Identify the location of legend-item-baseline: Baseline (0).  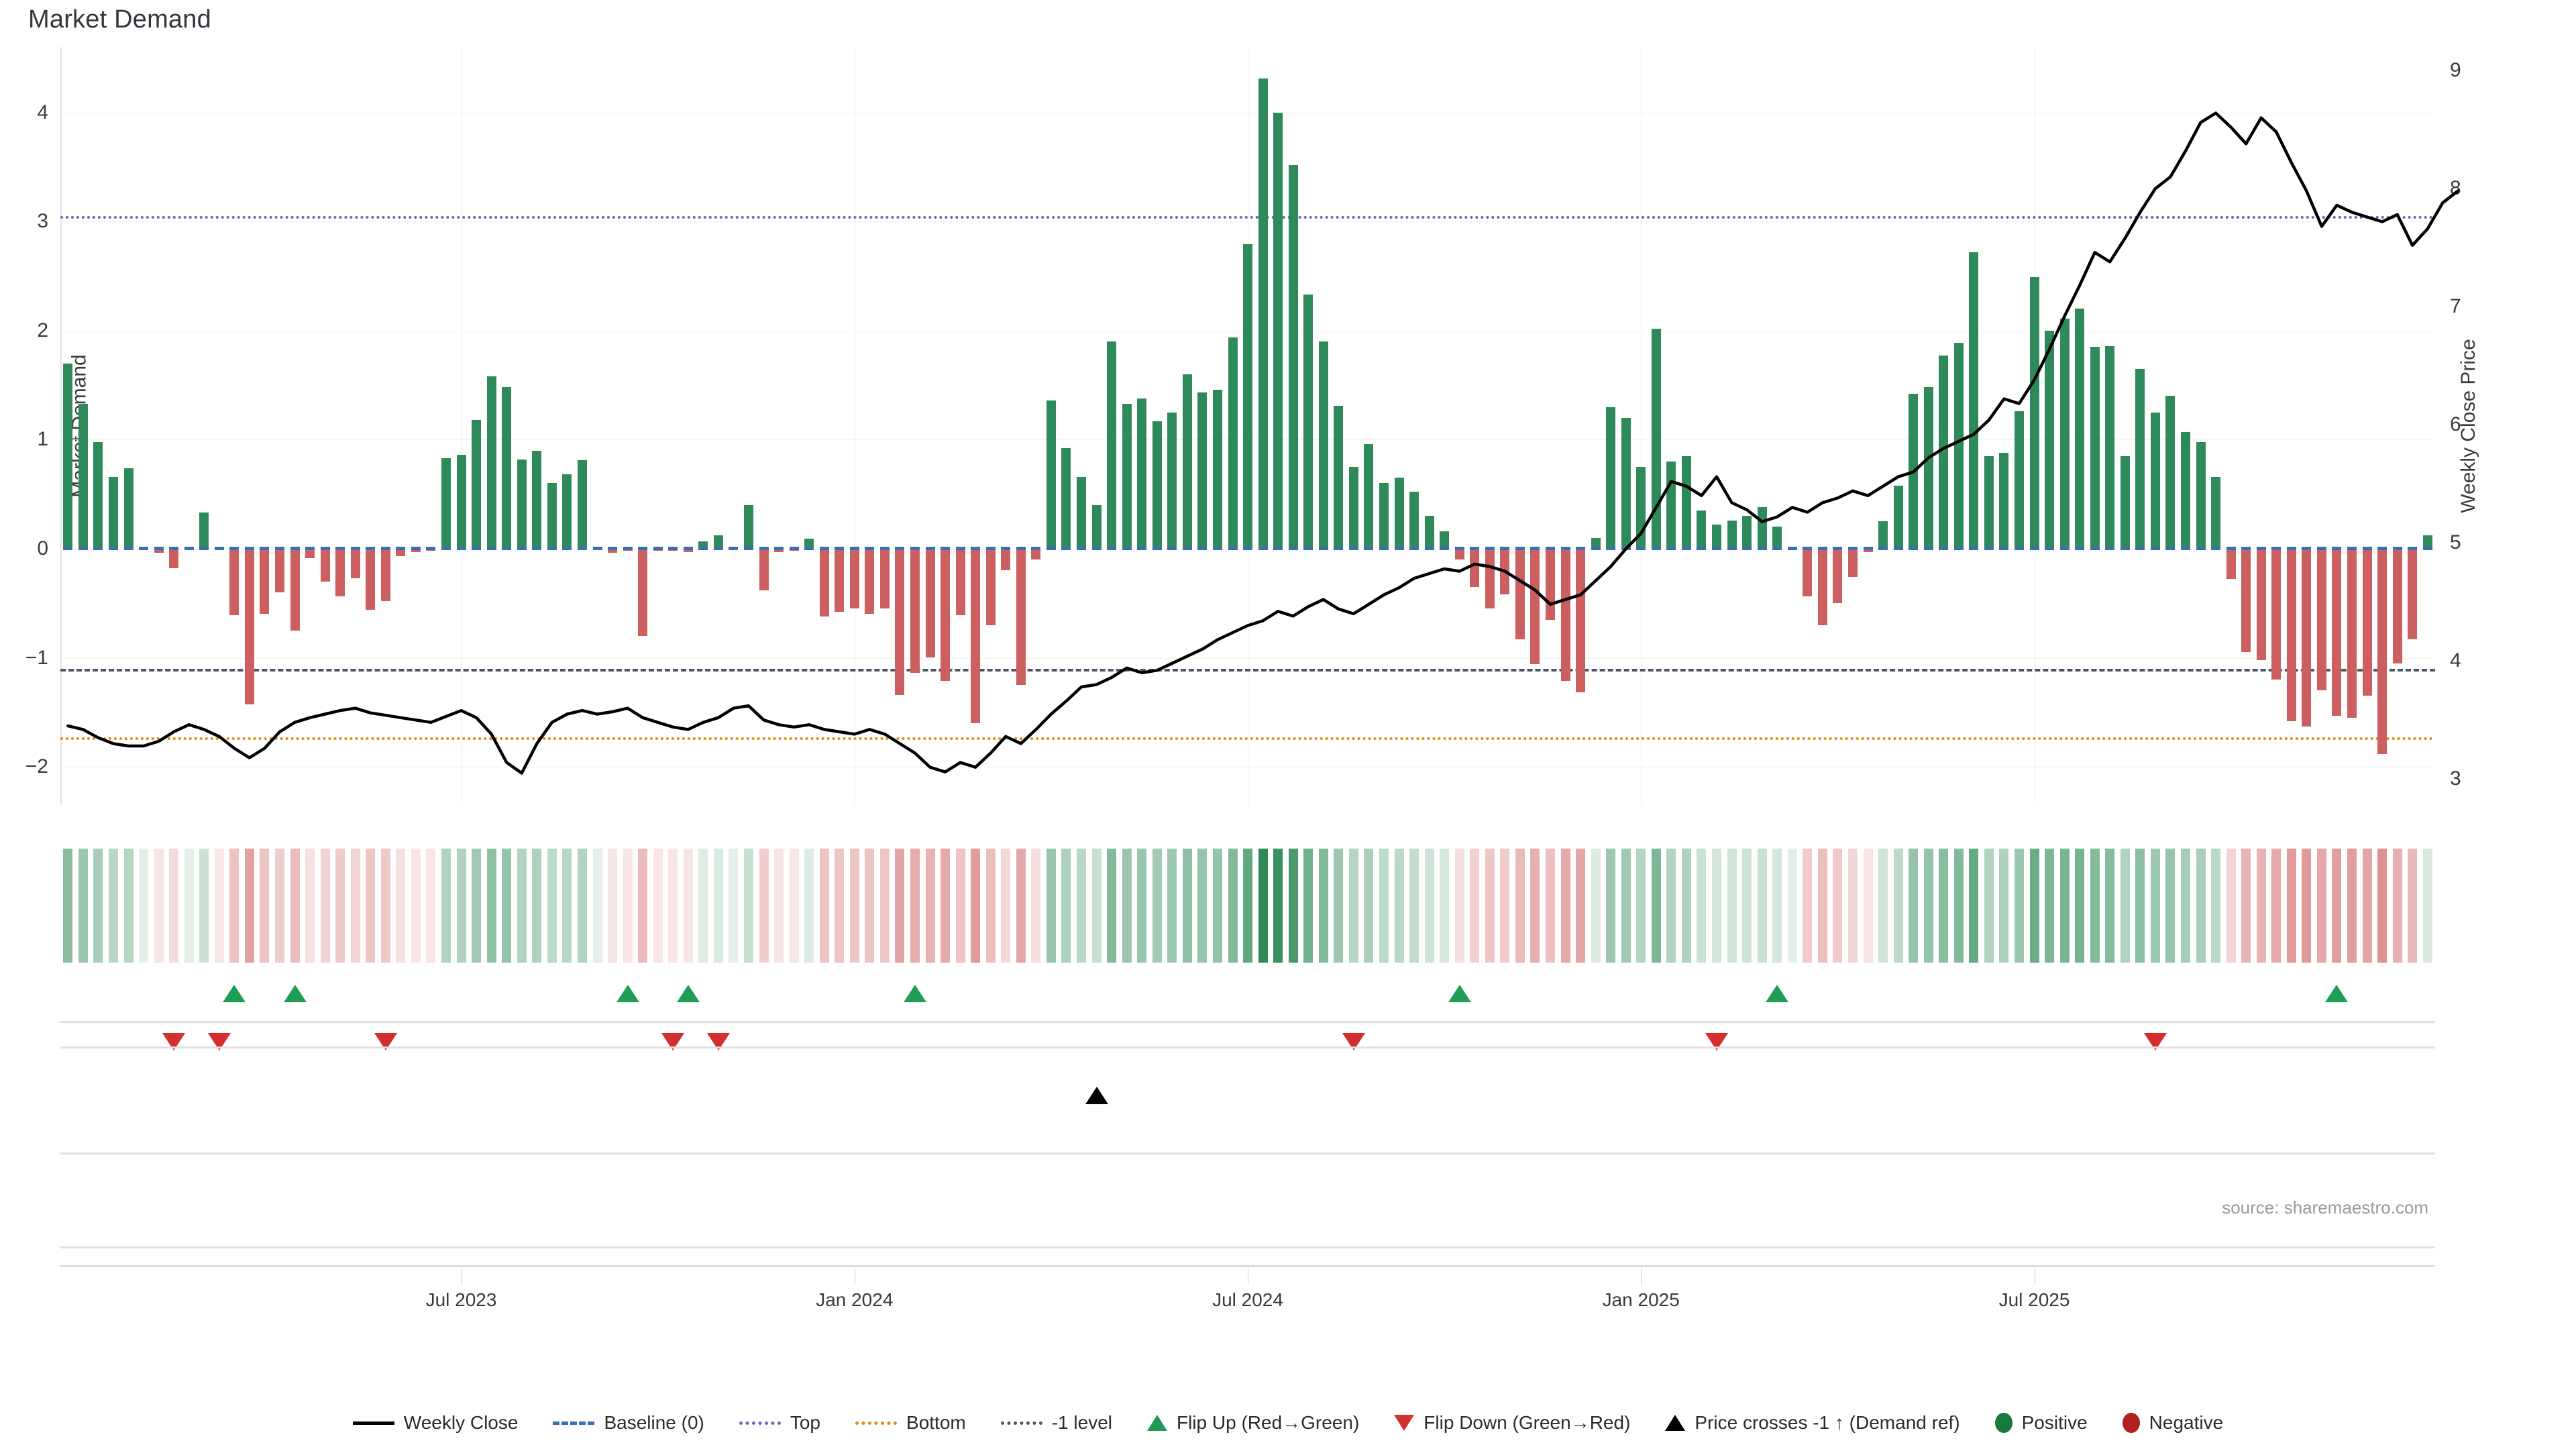
(628, 1423).